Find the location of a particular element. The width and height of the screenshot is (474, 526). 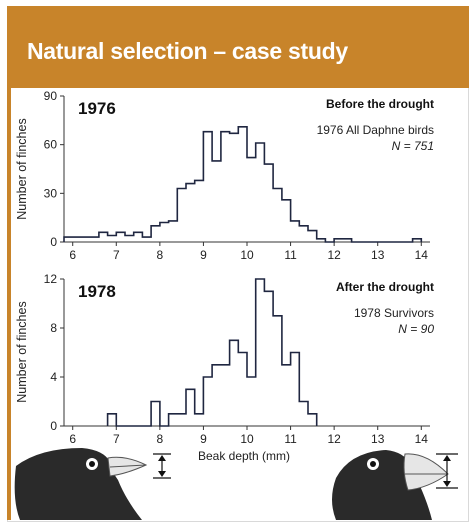

year-label-1976: 1976 is located at coordinates (97, 108).